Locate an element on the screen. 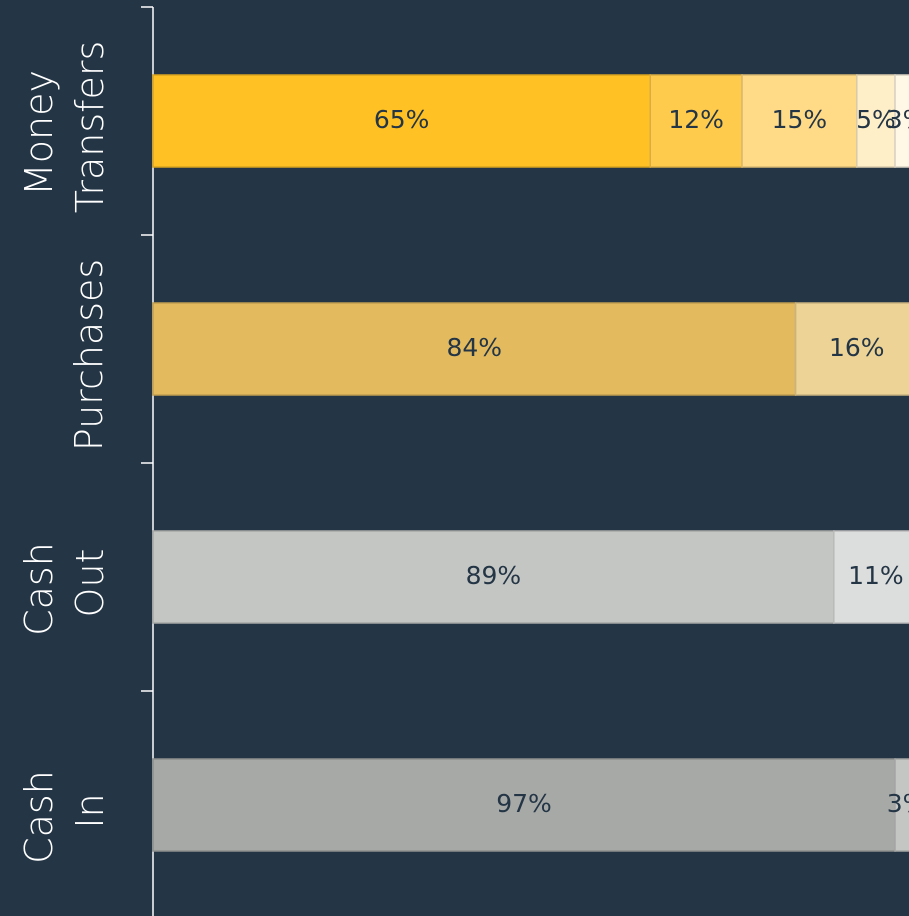 The width and height of the screenshot is (909, 916). value-label: 89% is located at coordinates (494, 575).